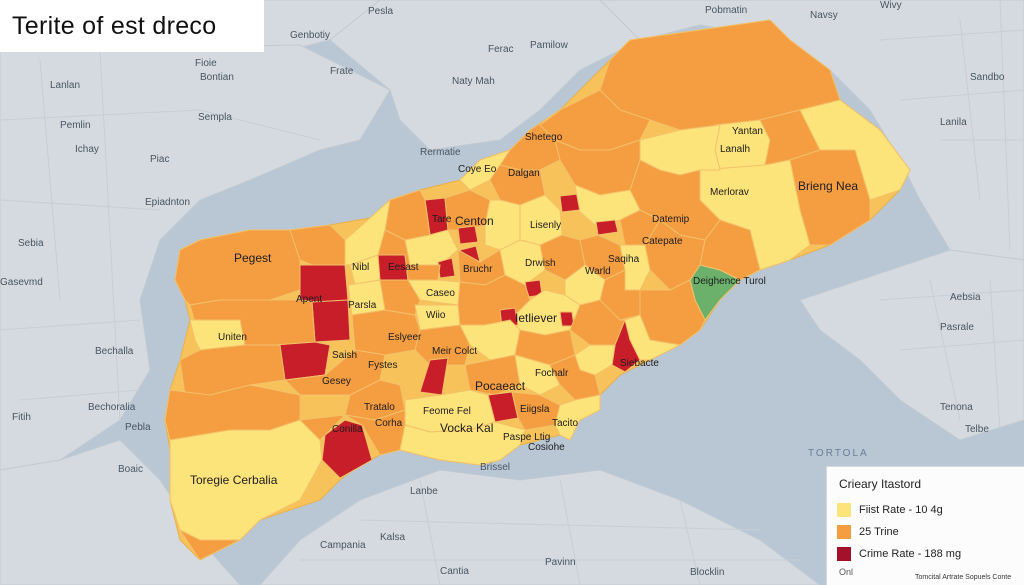  What do you see at coordinates (159, 159) in the screenshot?
I see `base-label: Piac` at bounding box center [159, 159].